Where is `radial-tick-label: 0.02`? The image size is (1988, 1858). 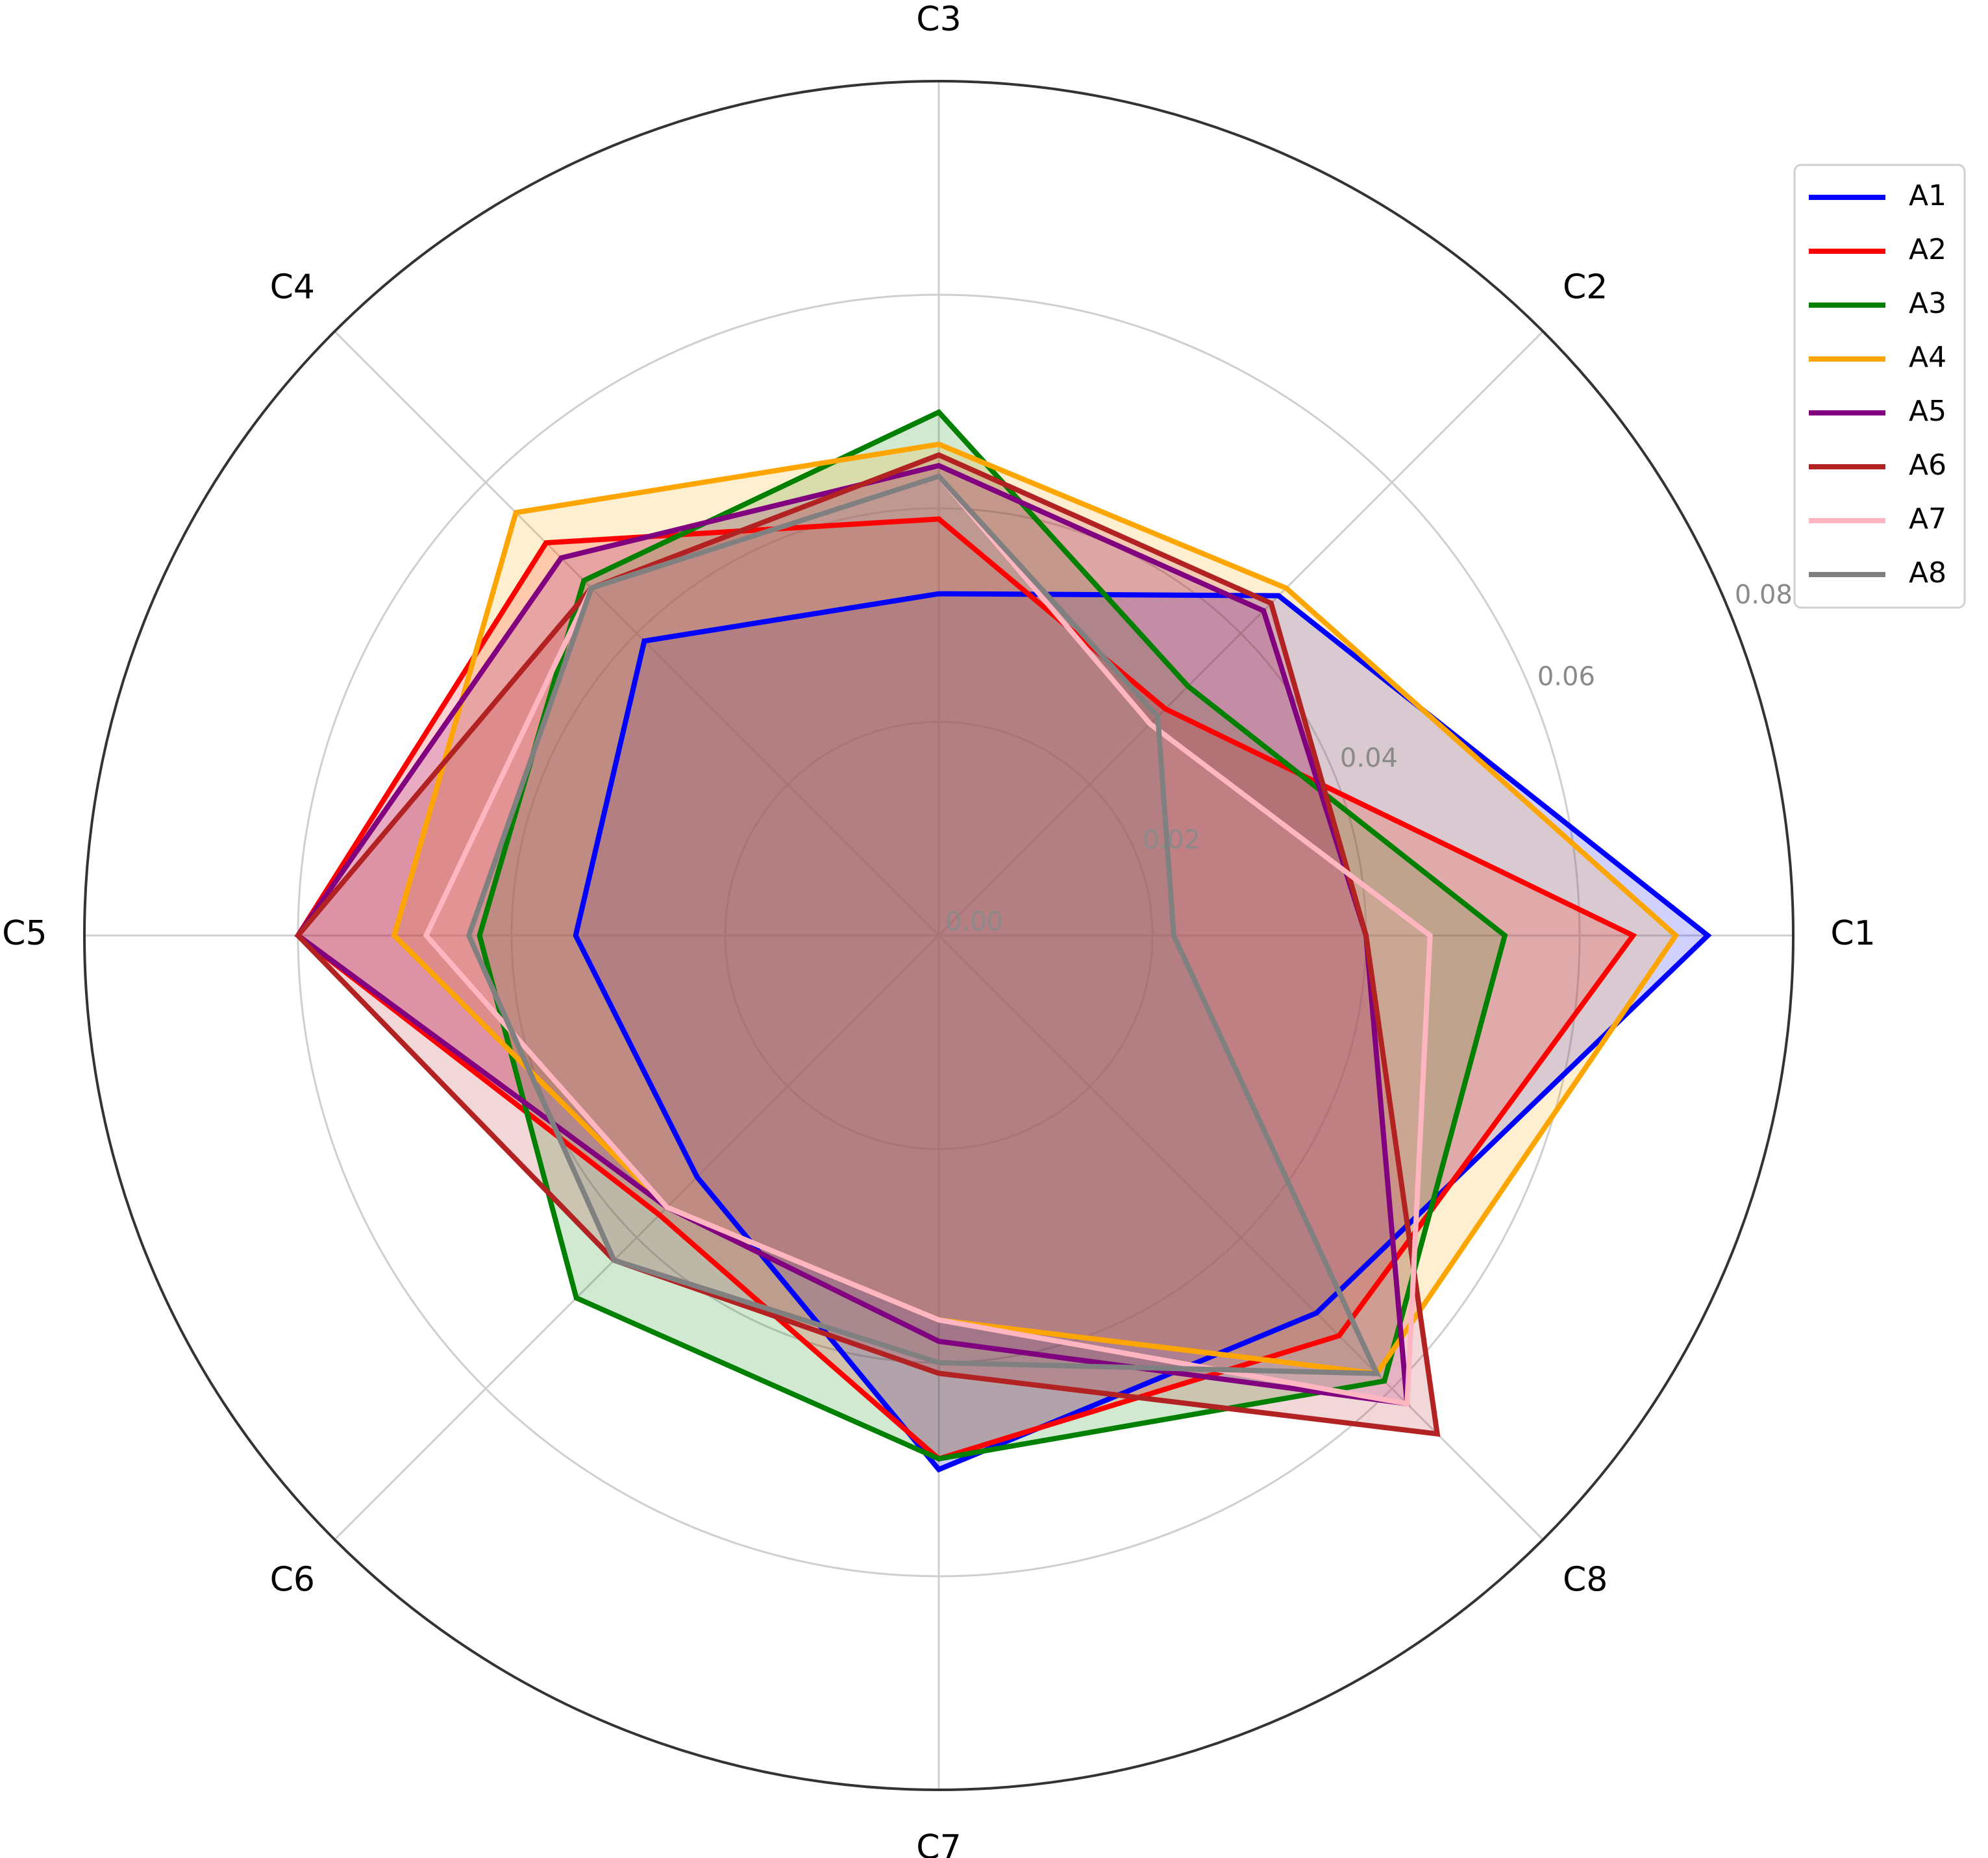
radial-tick-label: 0.02 is located at coordinates (1171, 840).